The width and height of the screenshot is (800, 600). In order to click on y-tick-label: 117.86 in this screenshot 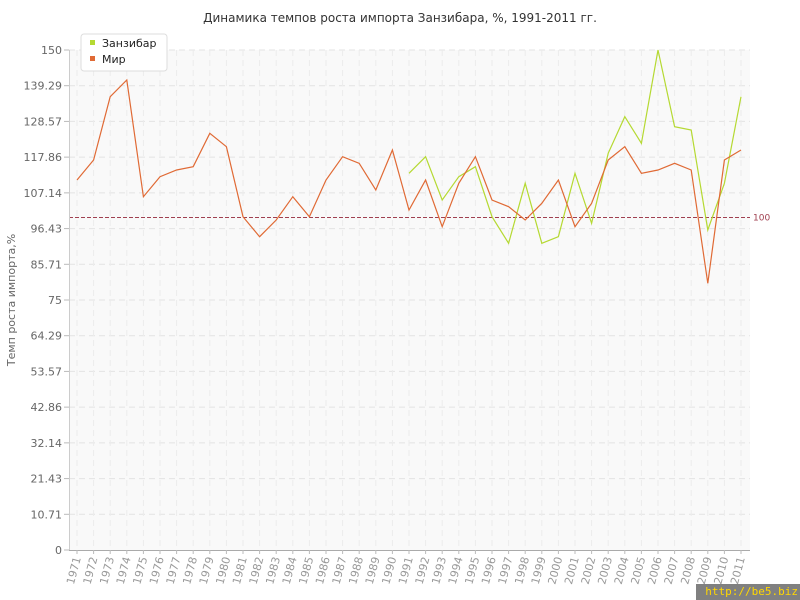, I will do `click(43, 157)`.